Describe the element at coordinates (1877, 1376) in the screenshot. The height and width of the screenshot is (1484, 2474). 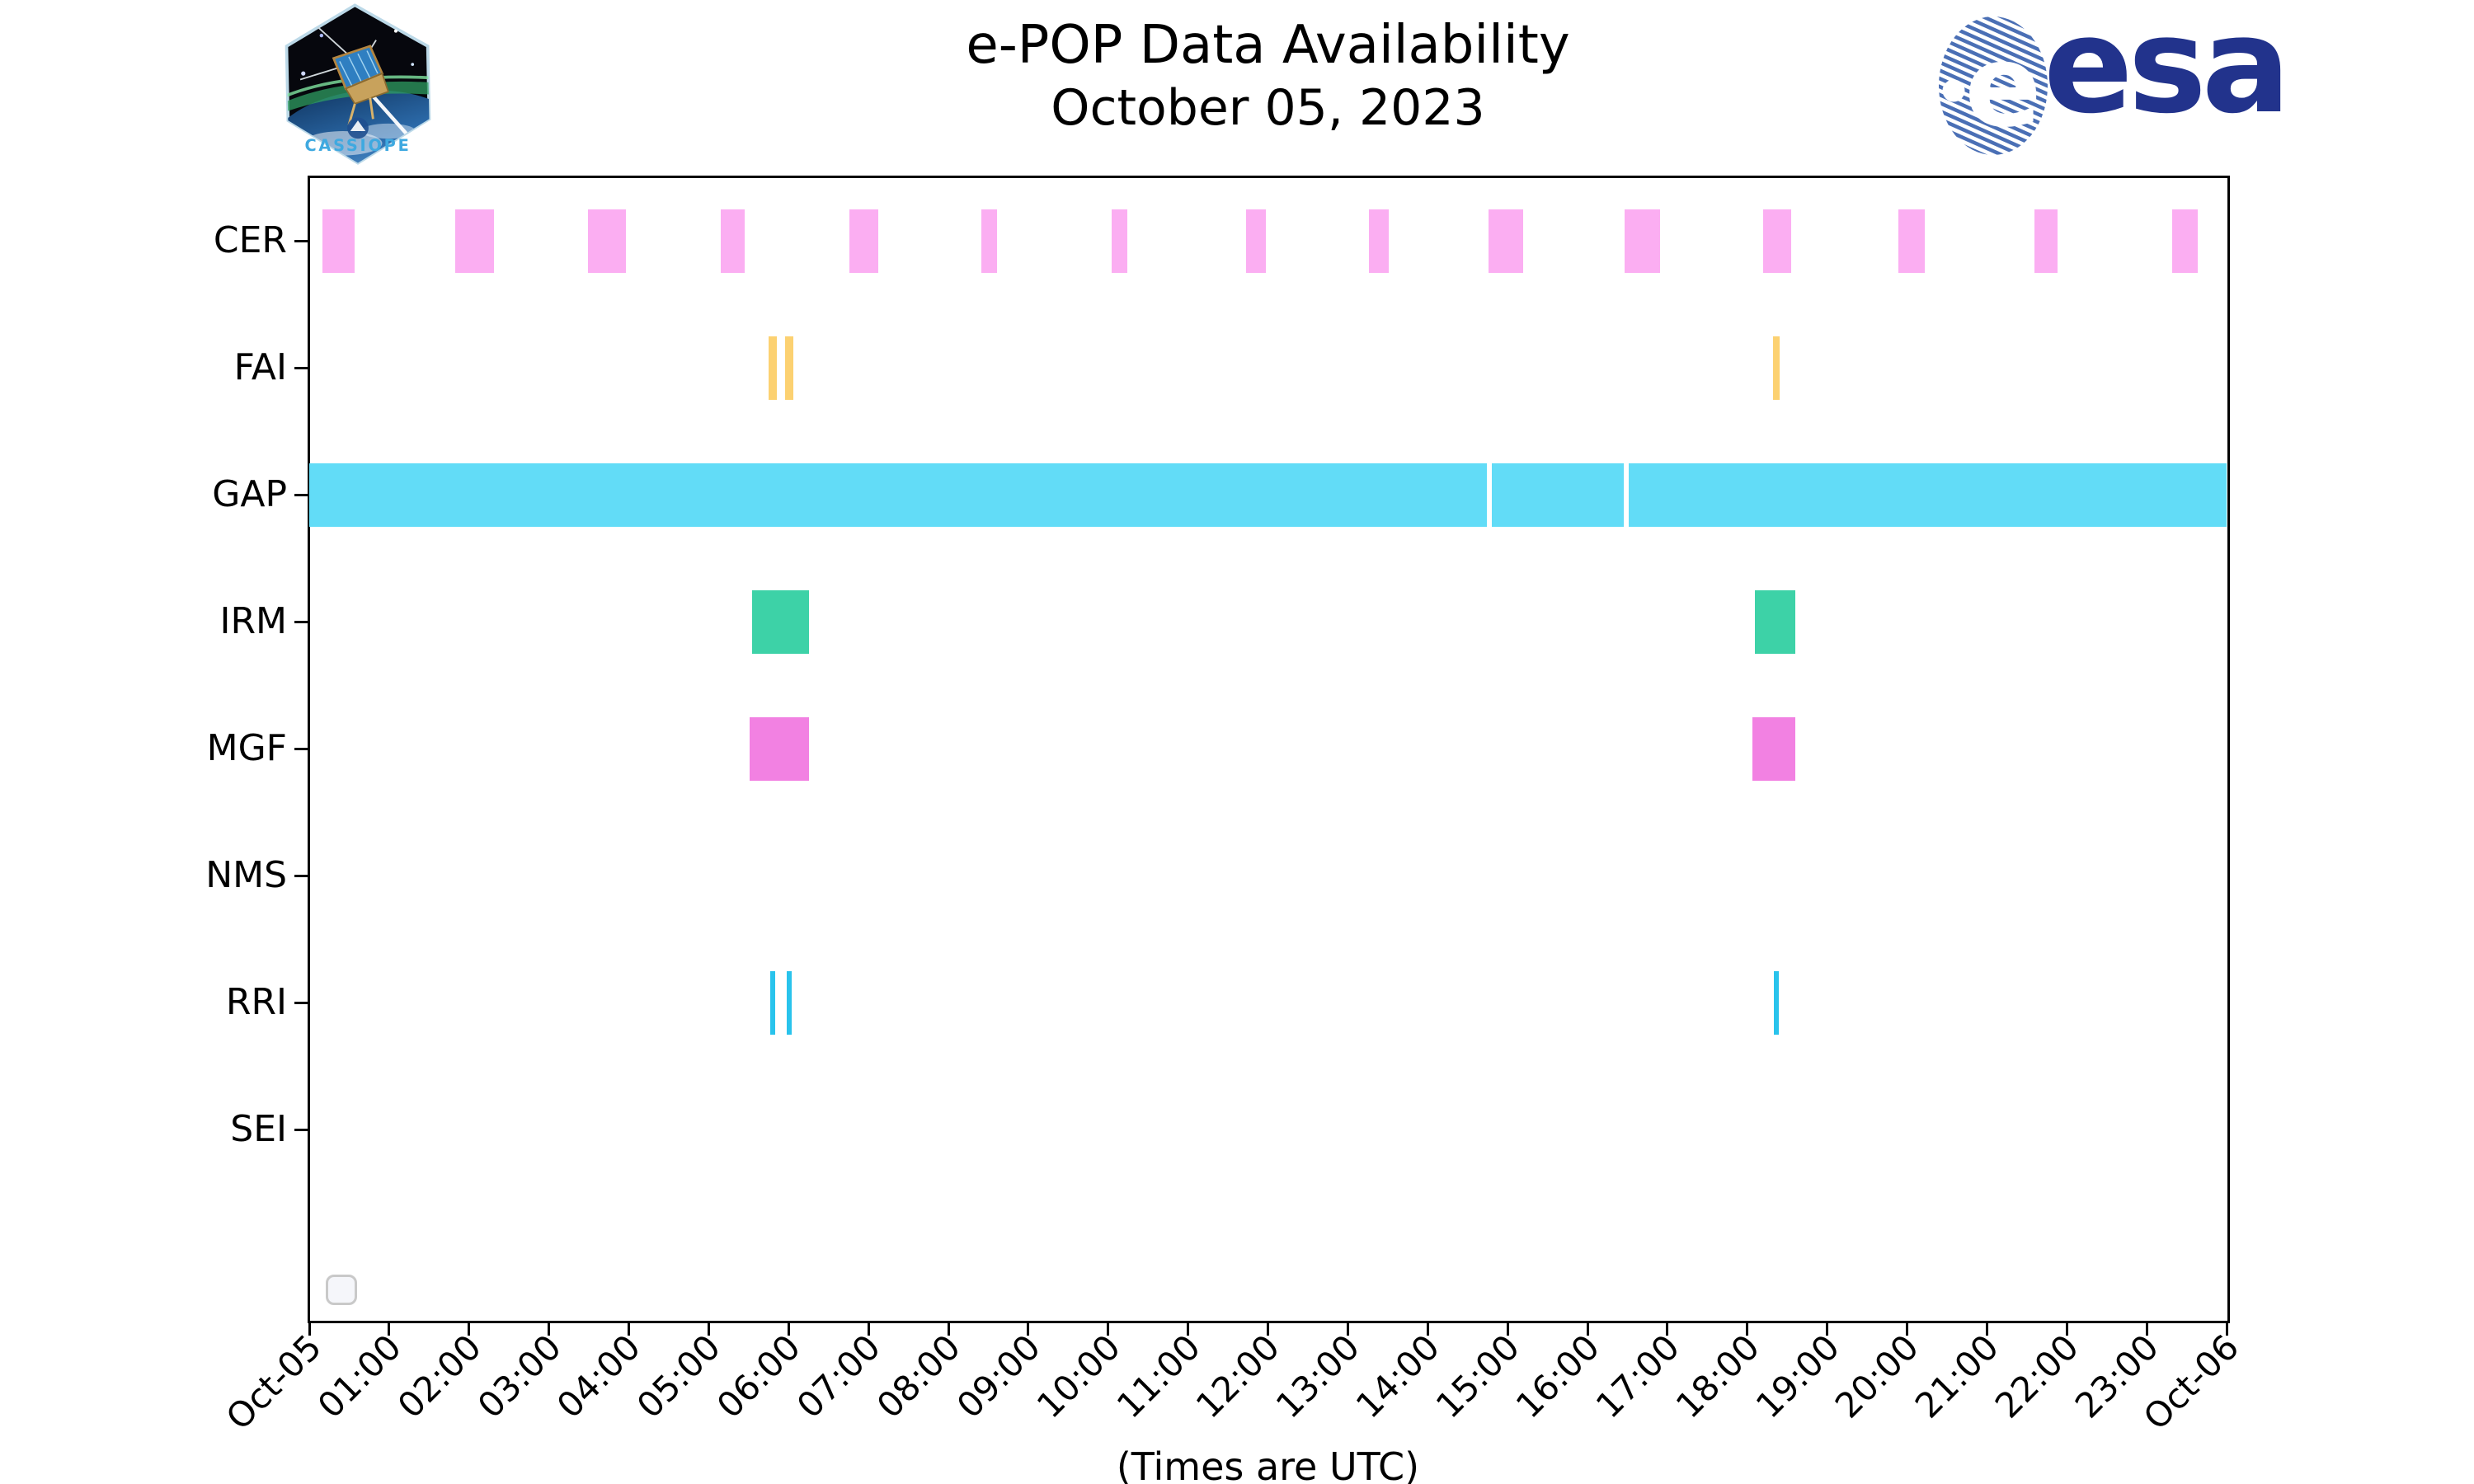
I see `x-tick-label: 20:00` at that location.